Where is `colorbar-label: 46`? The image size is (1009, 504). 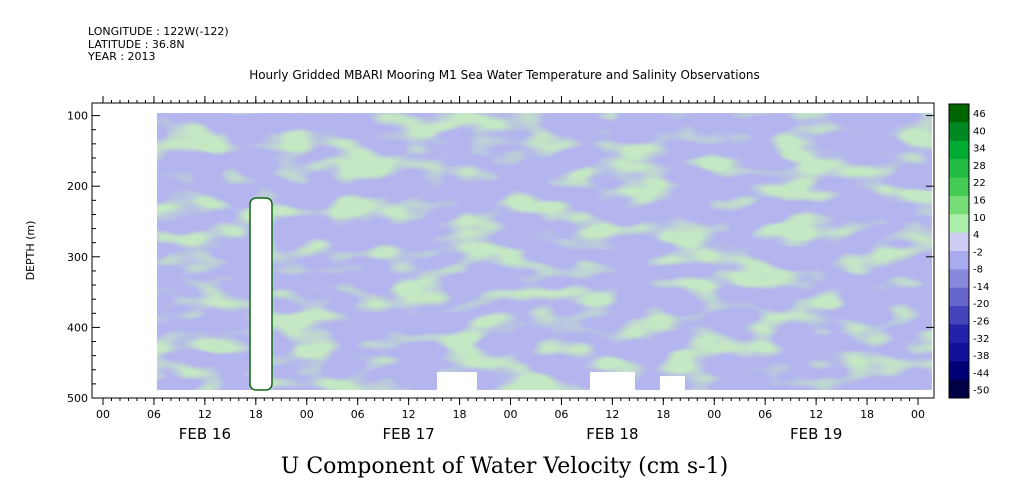
colorbar-label: 46 is located at coordinates (979, 114).